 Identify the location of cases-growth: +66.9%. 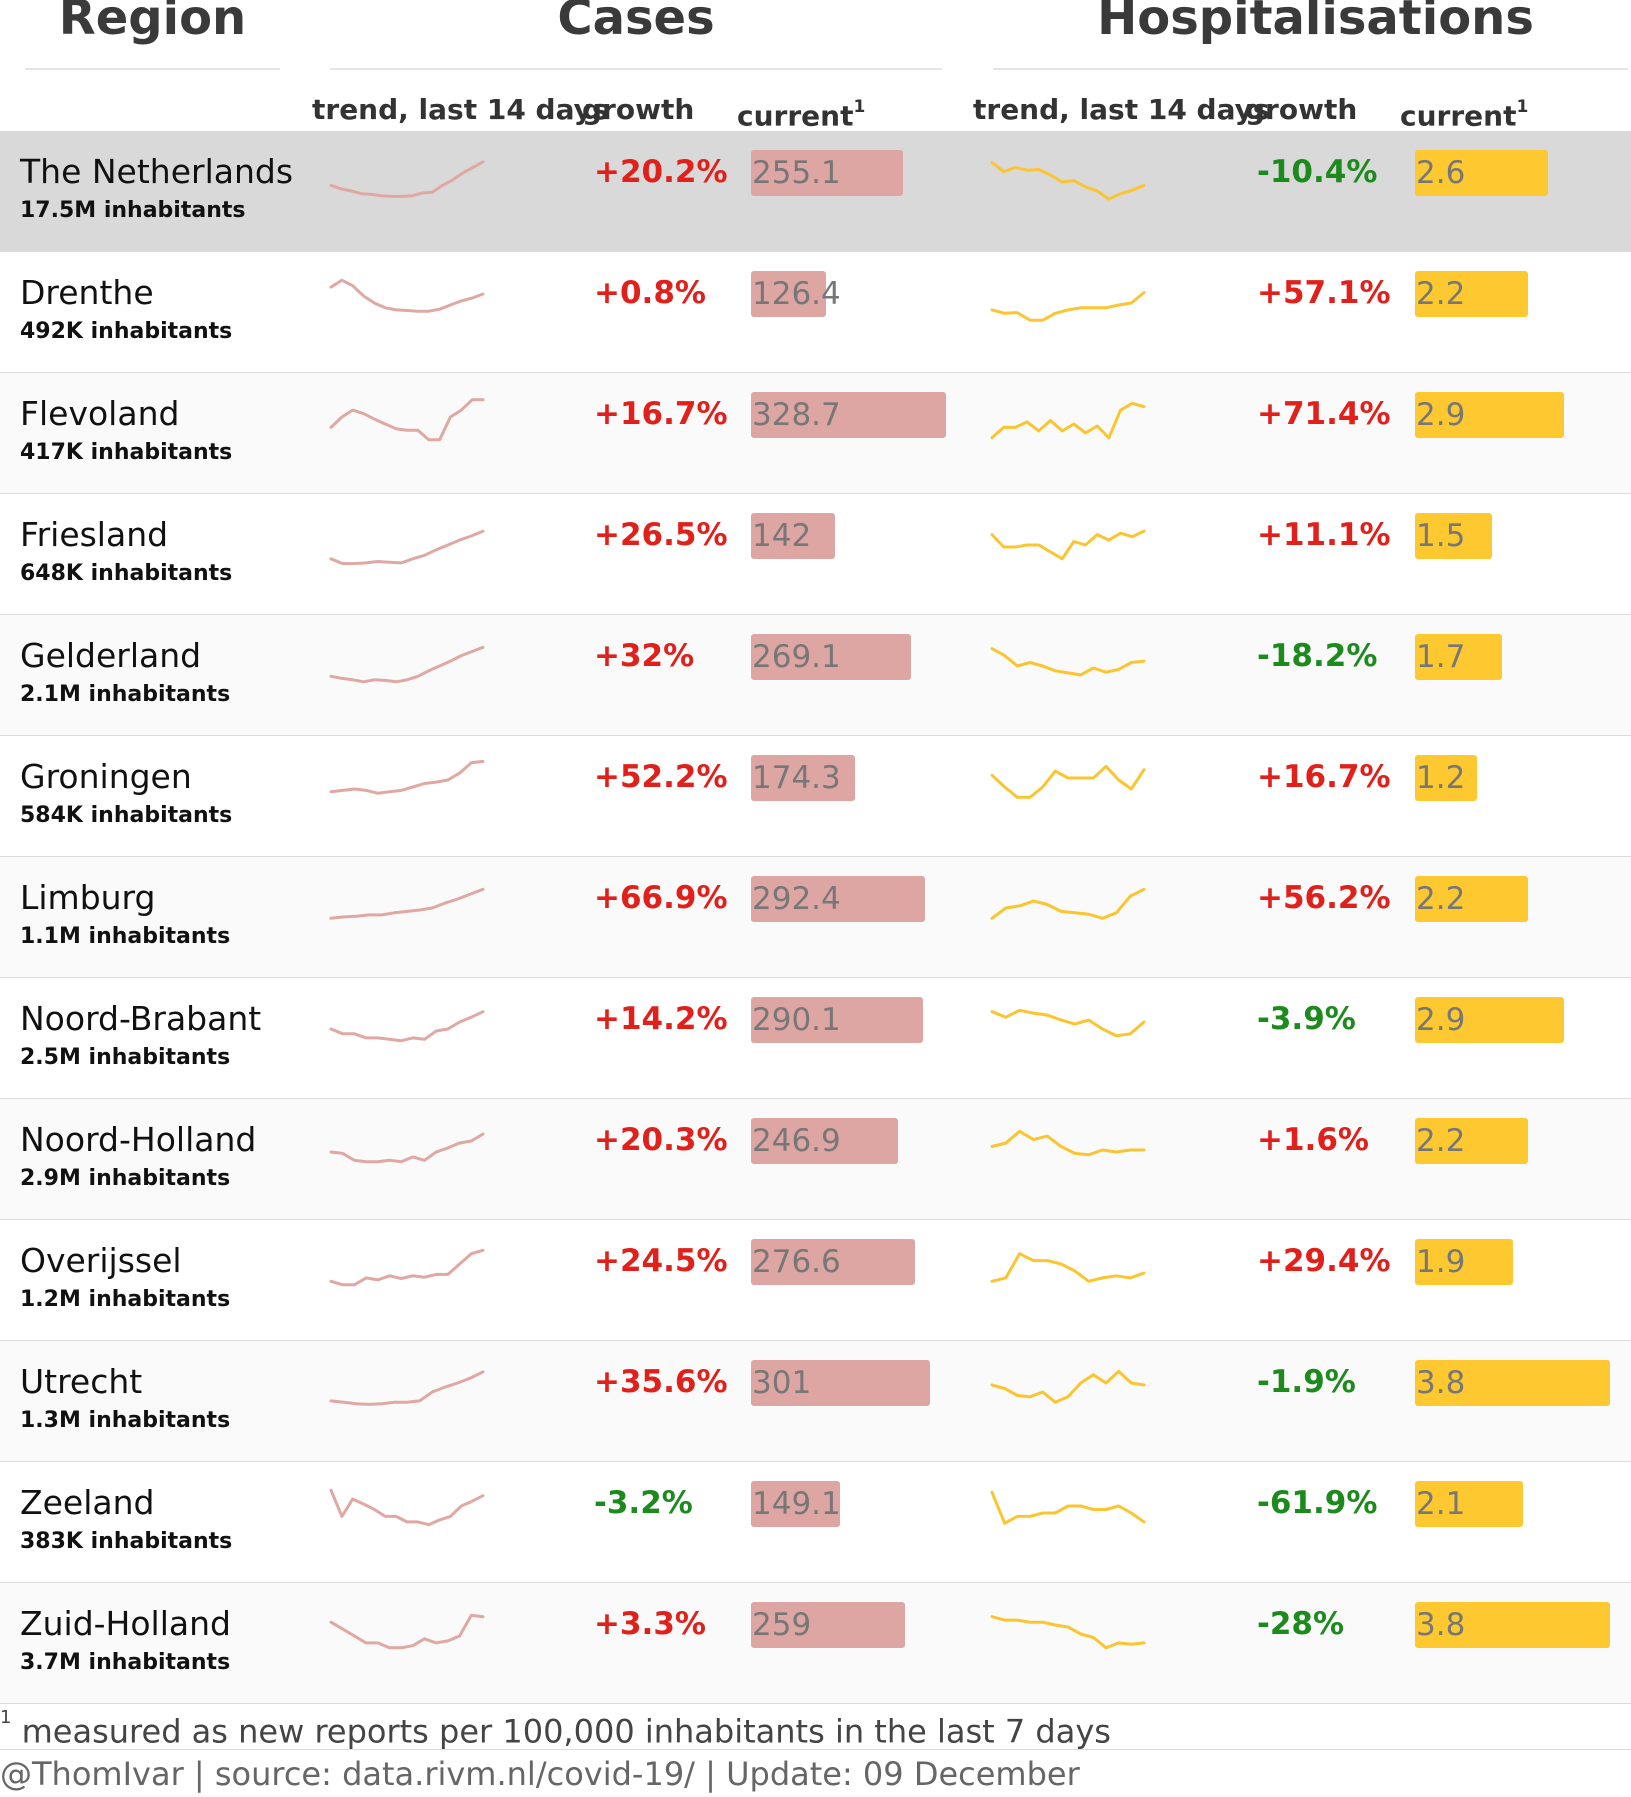
(661, 898).